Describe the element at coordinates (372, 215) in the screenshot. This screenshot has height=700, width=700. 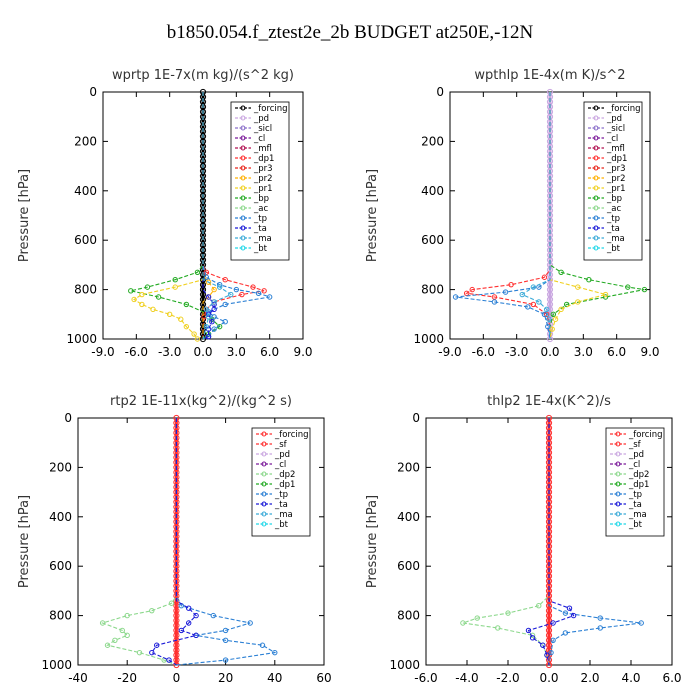
I see `chart-1-ylabel: Pressure [hPa]` at that location.